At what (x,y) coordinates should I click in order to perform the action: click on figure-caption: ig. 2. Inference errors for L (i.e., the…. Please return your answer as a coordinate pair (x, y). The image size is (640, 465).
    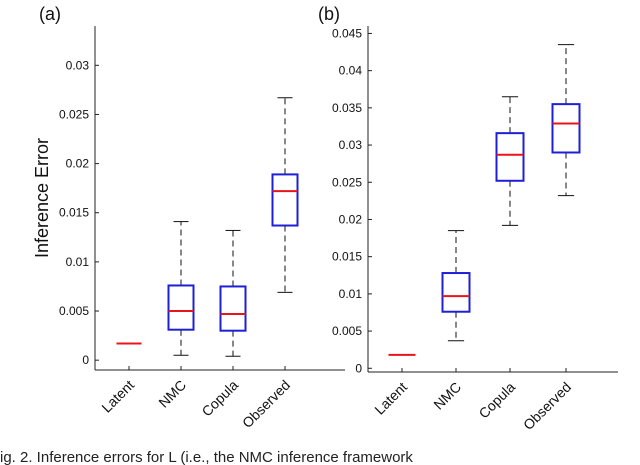
    Looking at the image, I should click on (206, 457).